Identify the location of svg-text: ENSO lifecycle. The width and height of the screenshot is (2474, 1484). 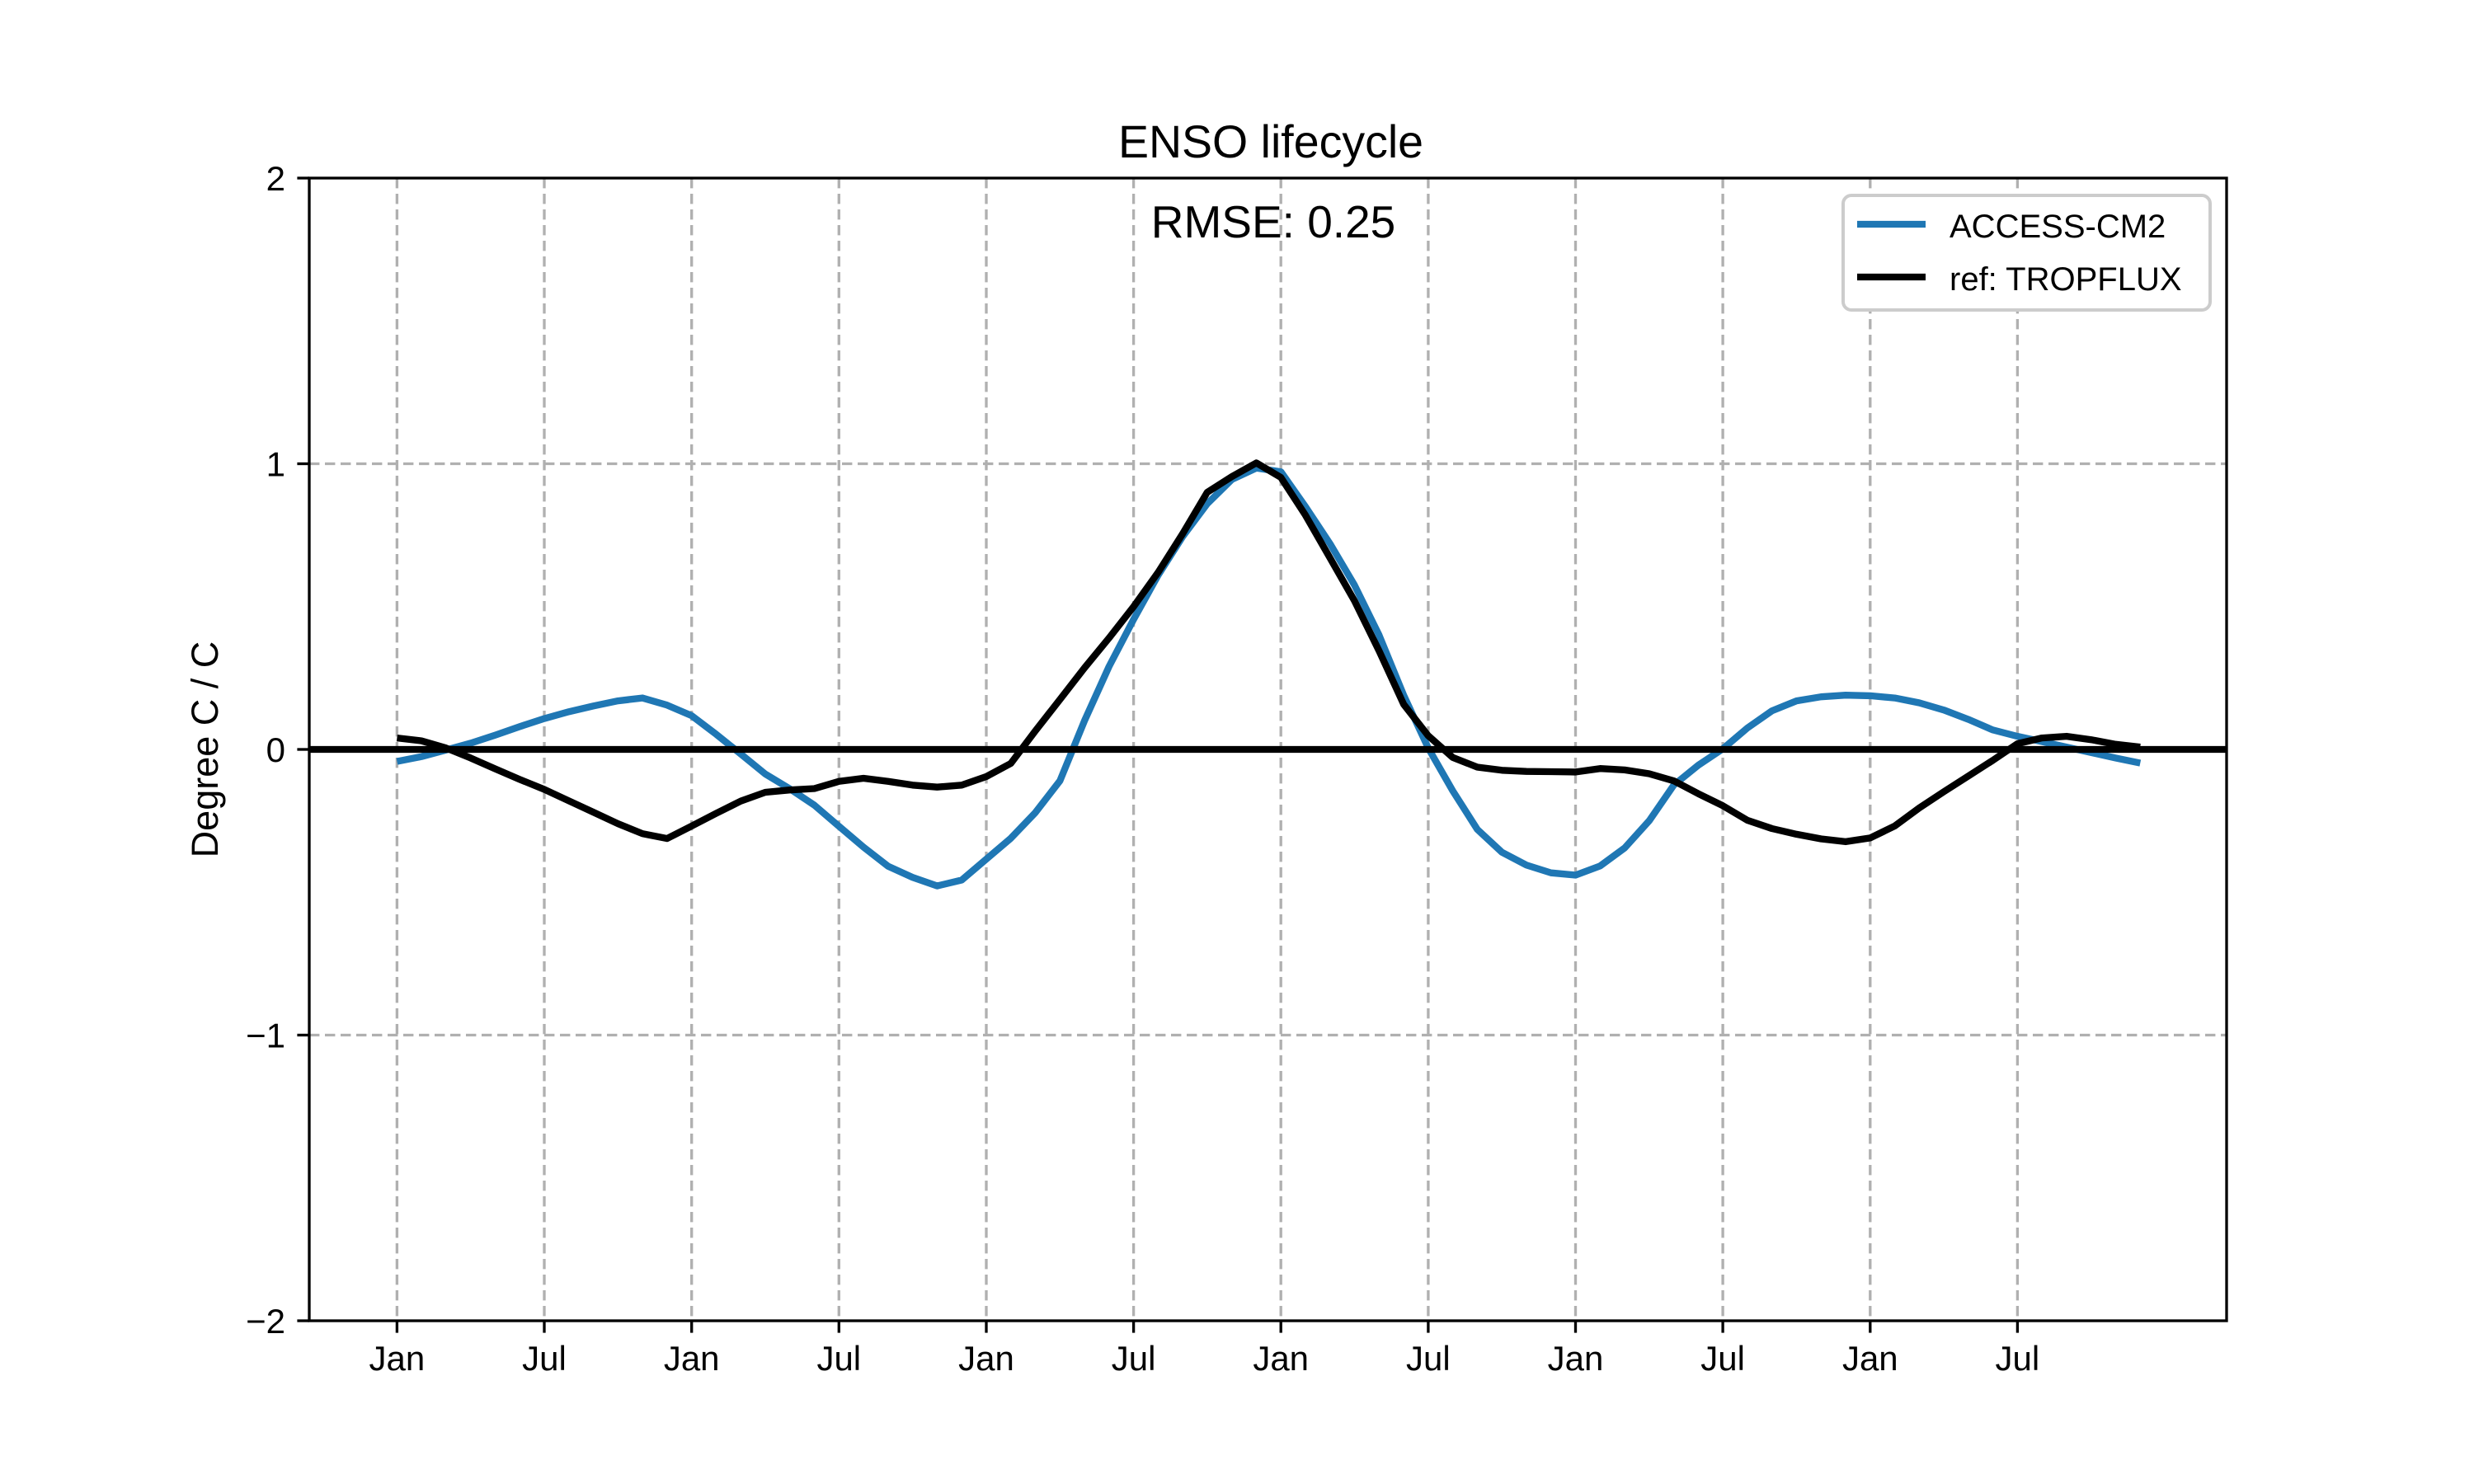
(1270, 141).